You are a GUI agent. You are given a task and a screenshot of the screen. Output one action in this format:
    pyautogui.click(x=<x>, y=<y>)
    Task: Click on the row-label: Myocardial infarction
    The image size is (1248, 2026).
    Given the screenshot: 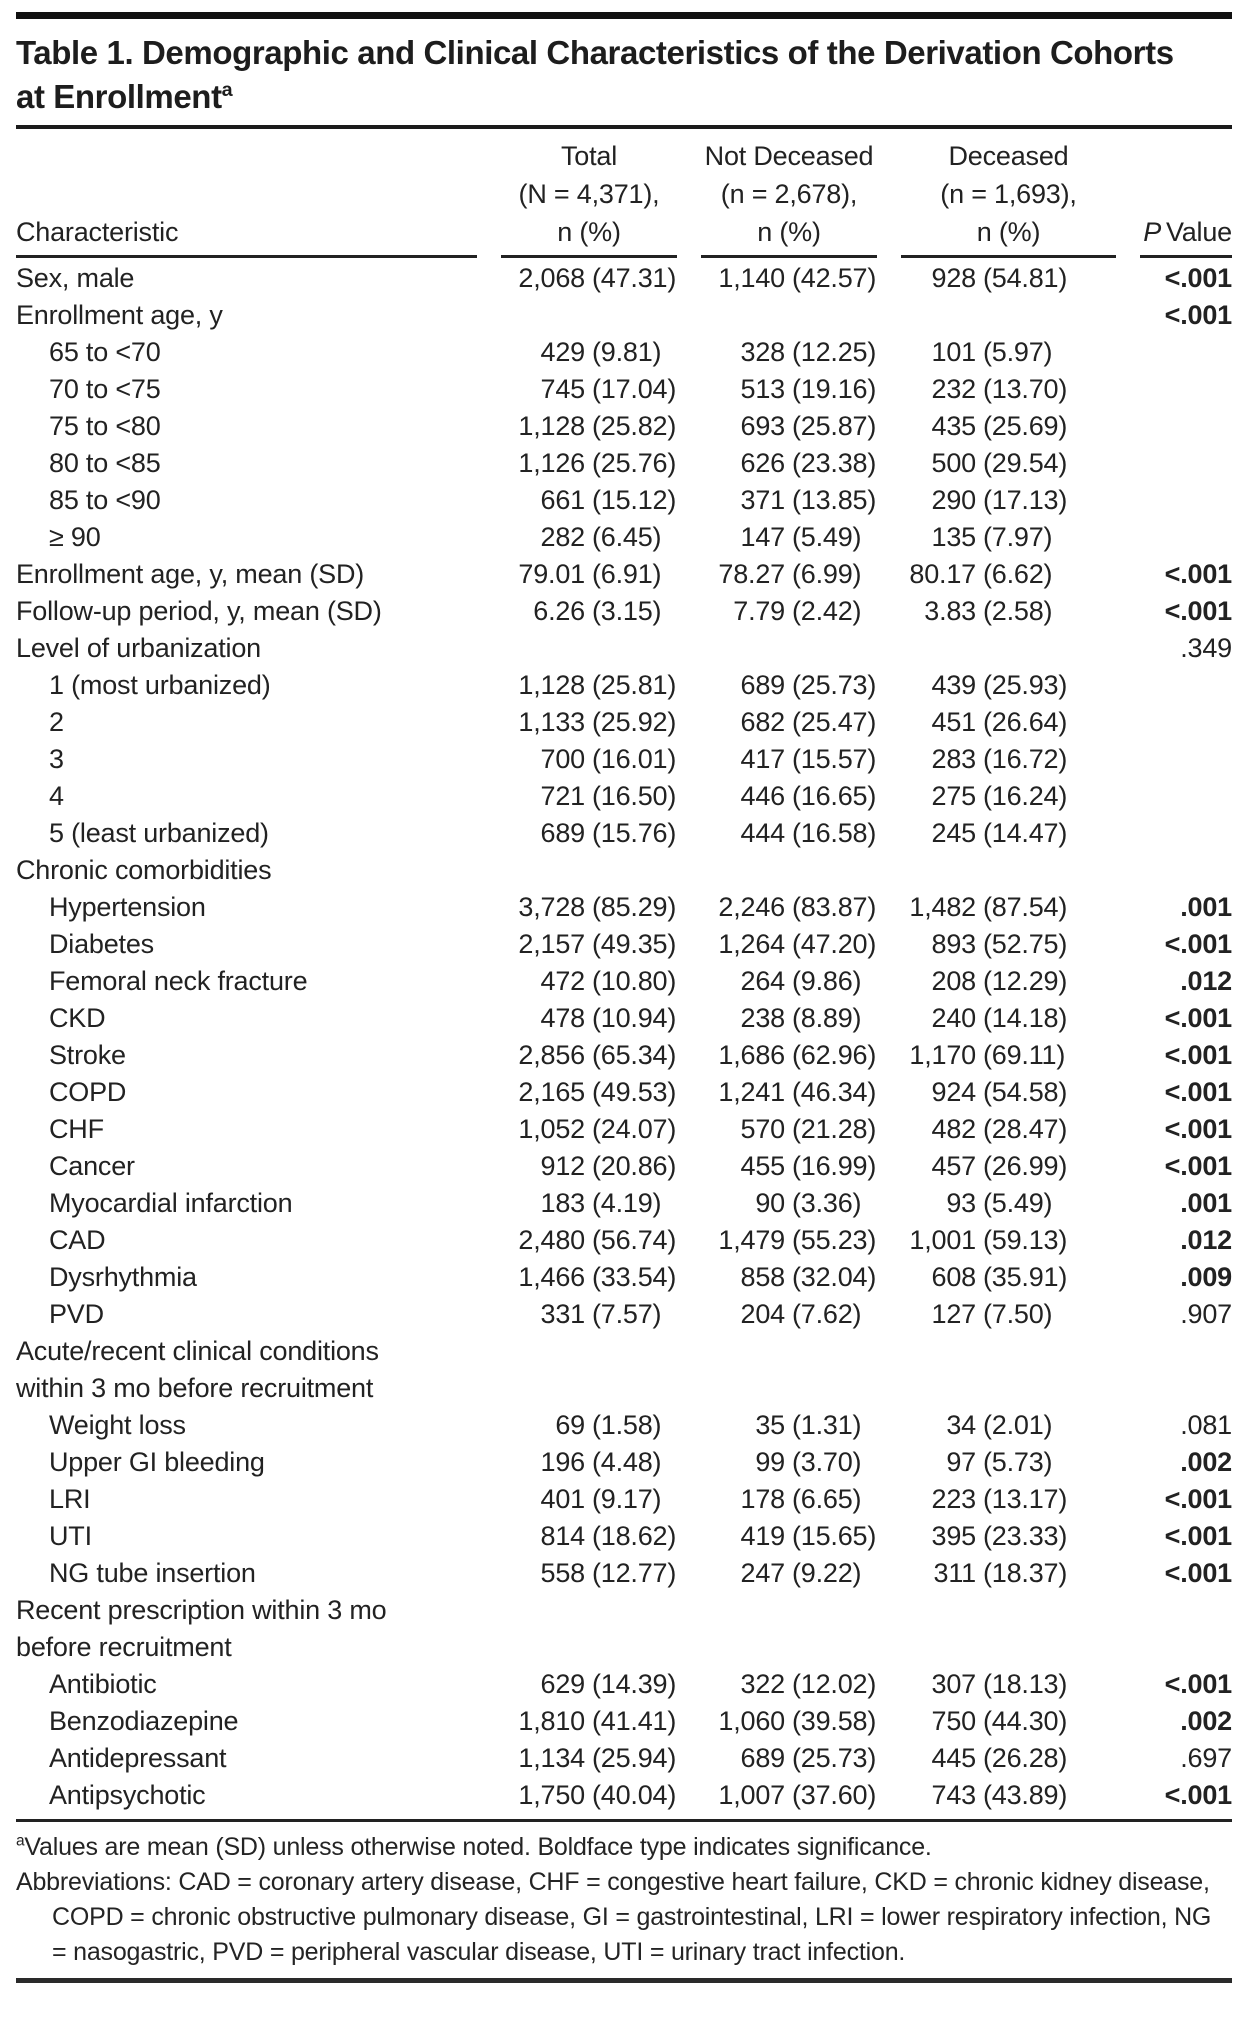 What is the action you would take?
    pyautogui.click(x=171, y=1203)
    